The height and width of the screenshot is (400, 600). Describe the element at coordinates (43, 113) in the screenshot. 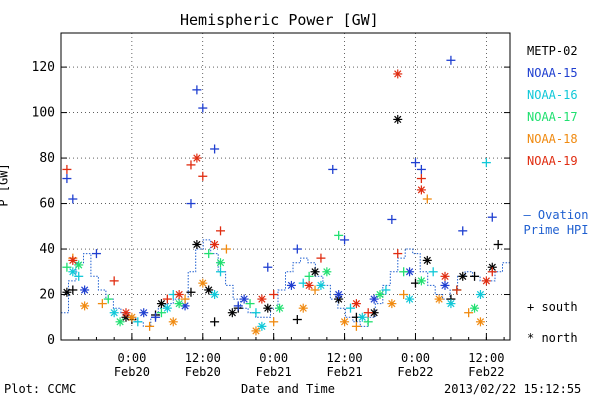

I see `y-tick-label: 100` at that location.